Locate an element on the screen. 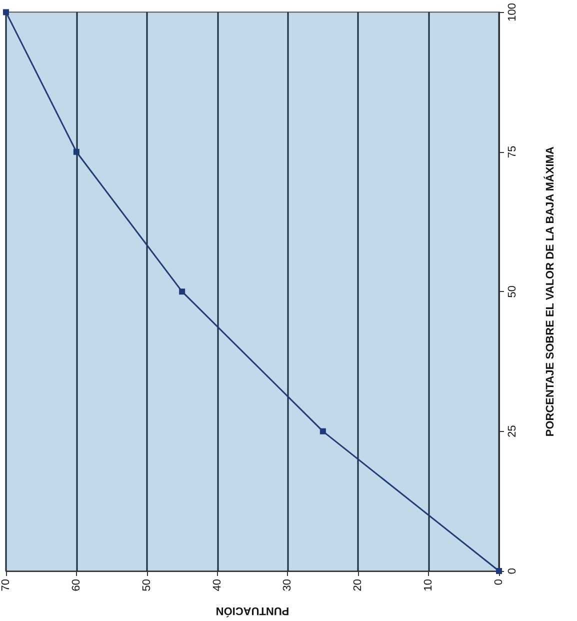 Image resolution: width=577 pixels, height=621 pixels. x-axis-title: PUNTUACIÓN is located at coordinates (253, 611).